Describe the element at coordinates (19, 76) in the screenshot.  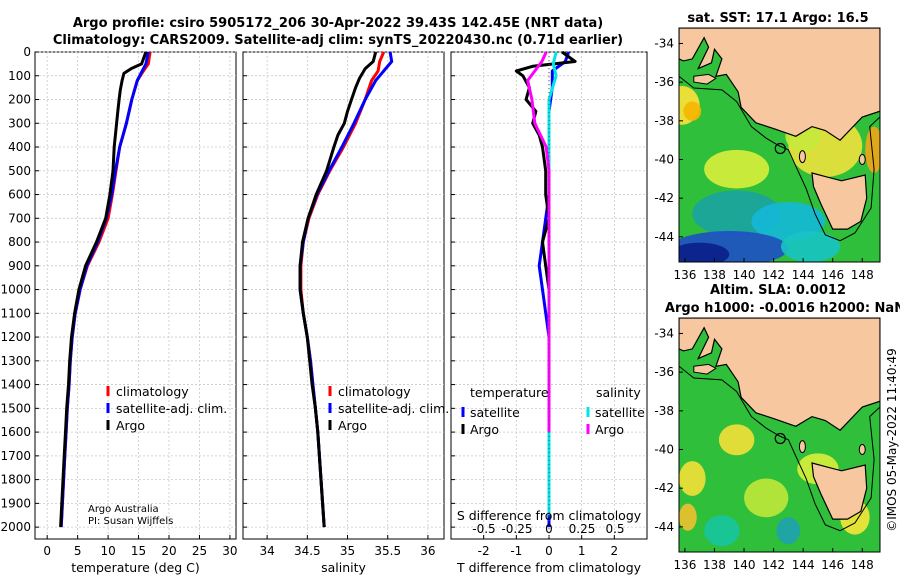
I see `y-tick-label: 100` at that location.